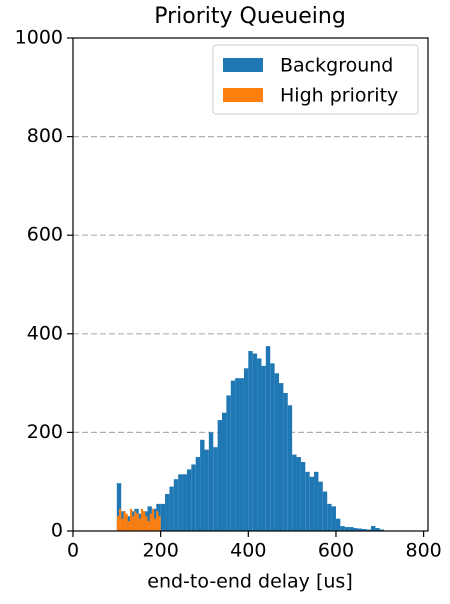  What do you see at coordinates (45, 136) in the screenshot?
I see `y-tick-label: 800` at bounding box center [45, 136].